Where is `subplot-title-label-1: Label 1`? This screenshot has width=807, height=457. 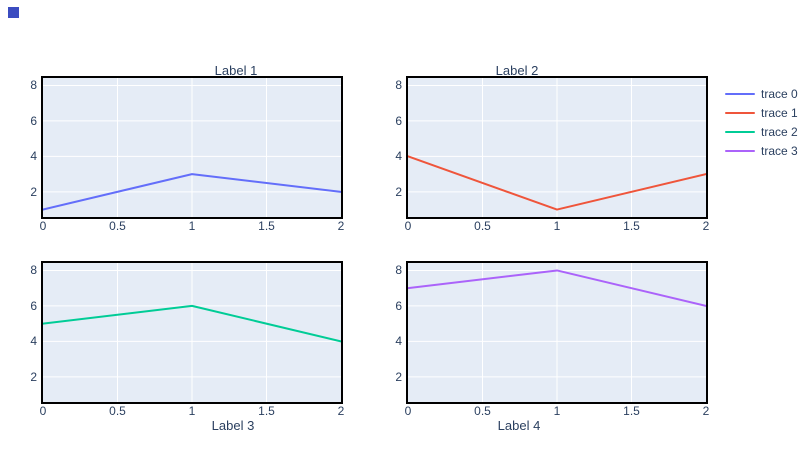
subplot-title-label-1: Label 1 is located at coordinates (236, 70).